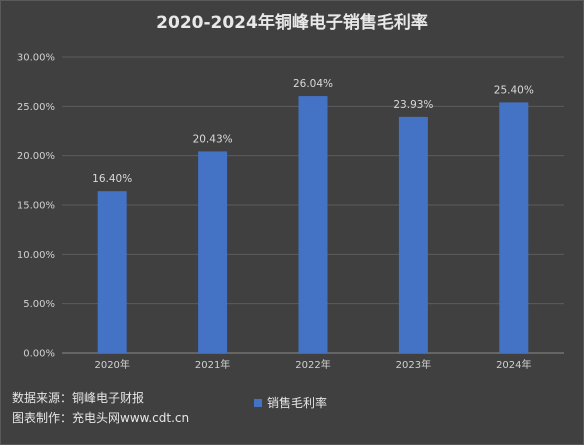 This screenshot has width=584, height=445. What do you see at coordinates (212, 364) in the screenshot?
I see `x-tick-label: 2021年` at bounding box center [212, 364].